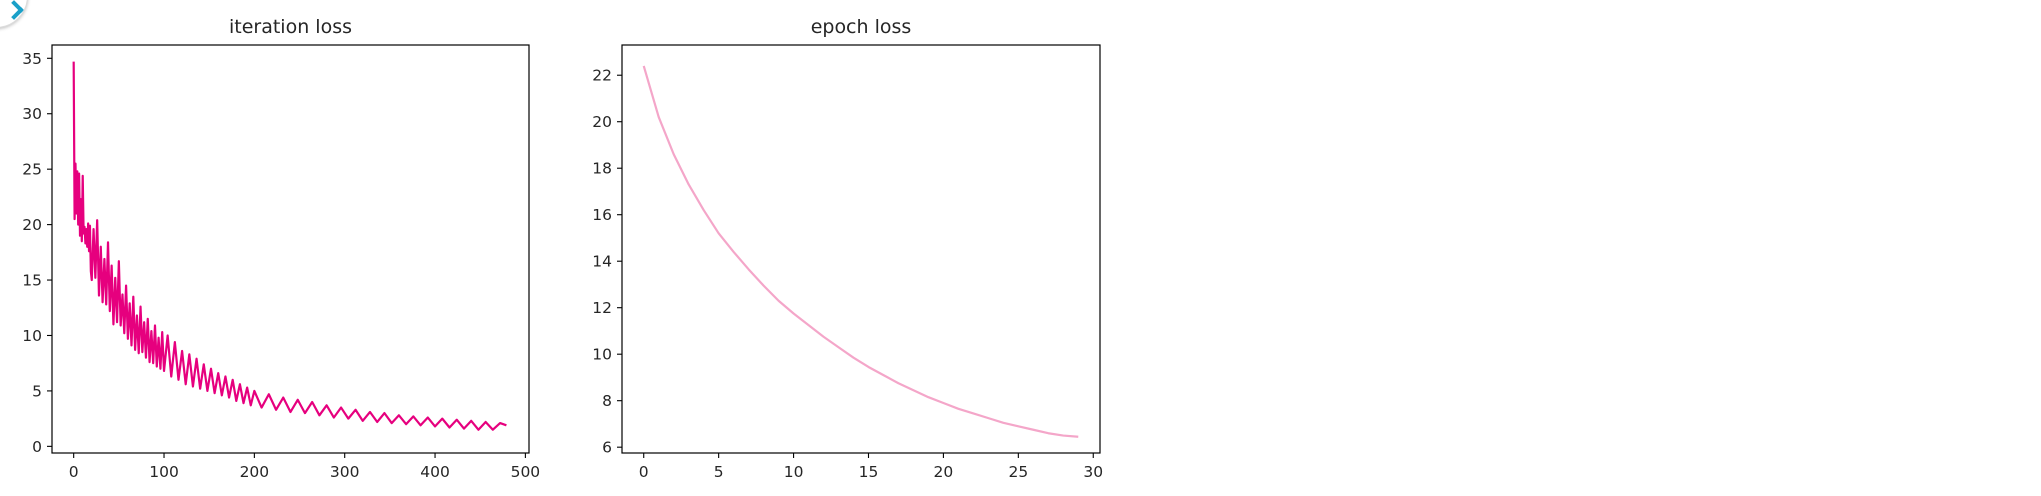 This screenshot has width=2041, height=496. Describe the element at coordinates (719, 472) in the screenshot. I see `x-tick-label: 5` at that location.